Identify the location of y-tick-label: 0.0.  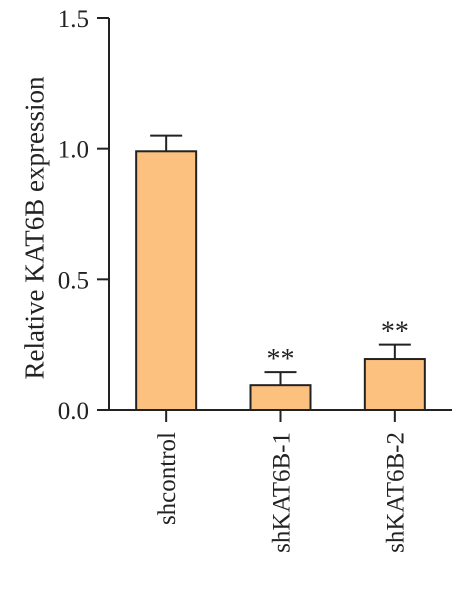
(73, 411).